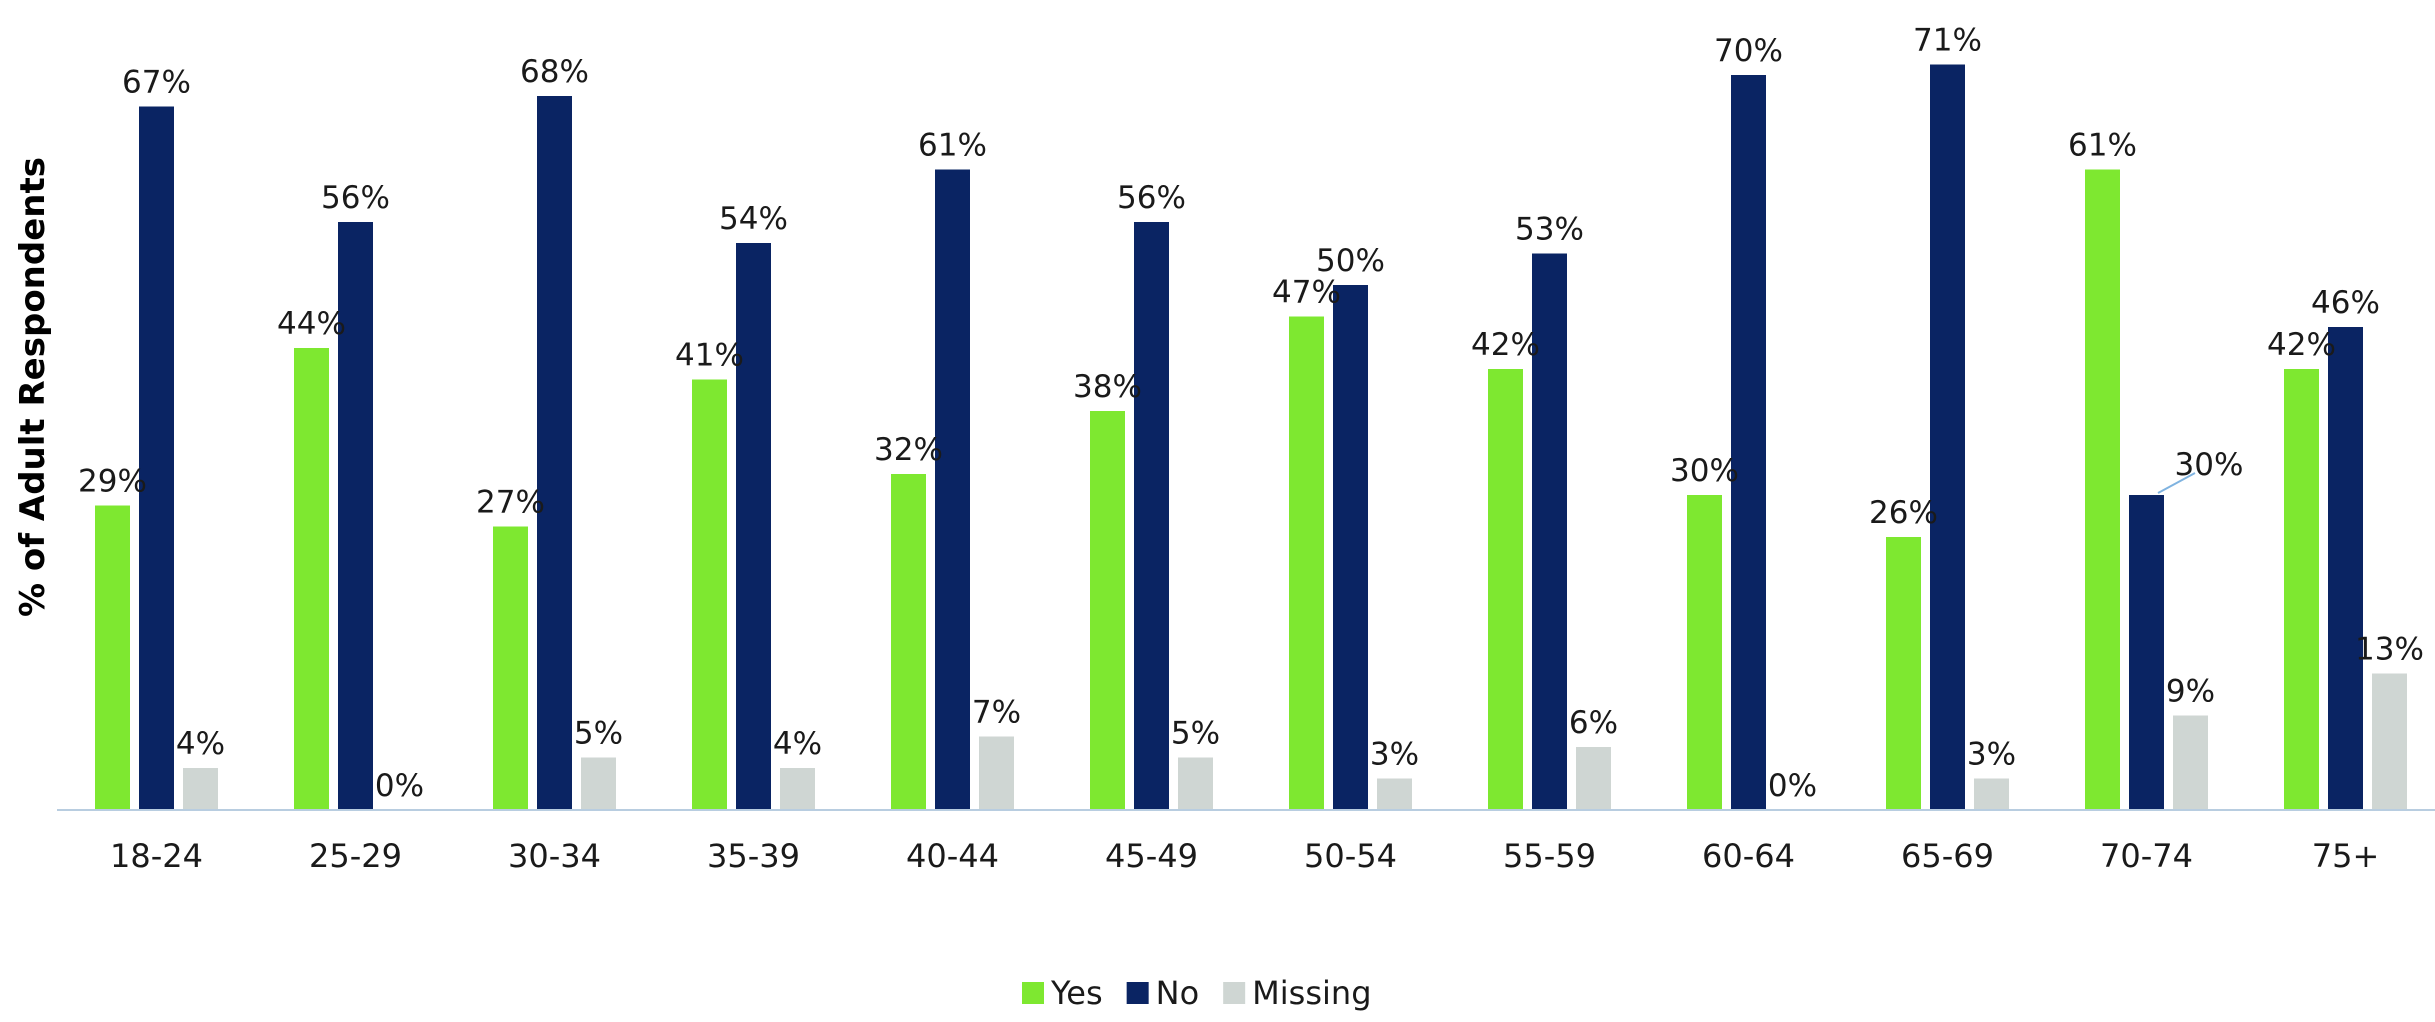 This screenshot has width=2435, height=1022. I want to click on legend: Yes No Missing, so click(1197, 993).